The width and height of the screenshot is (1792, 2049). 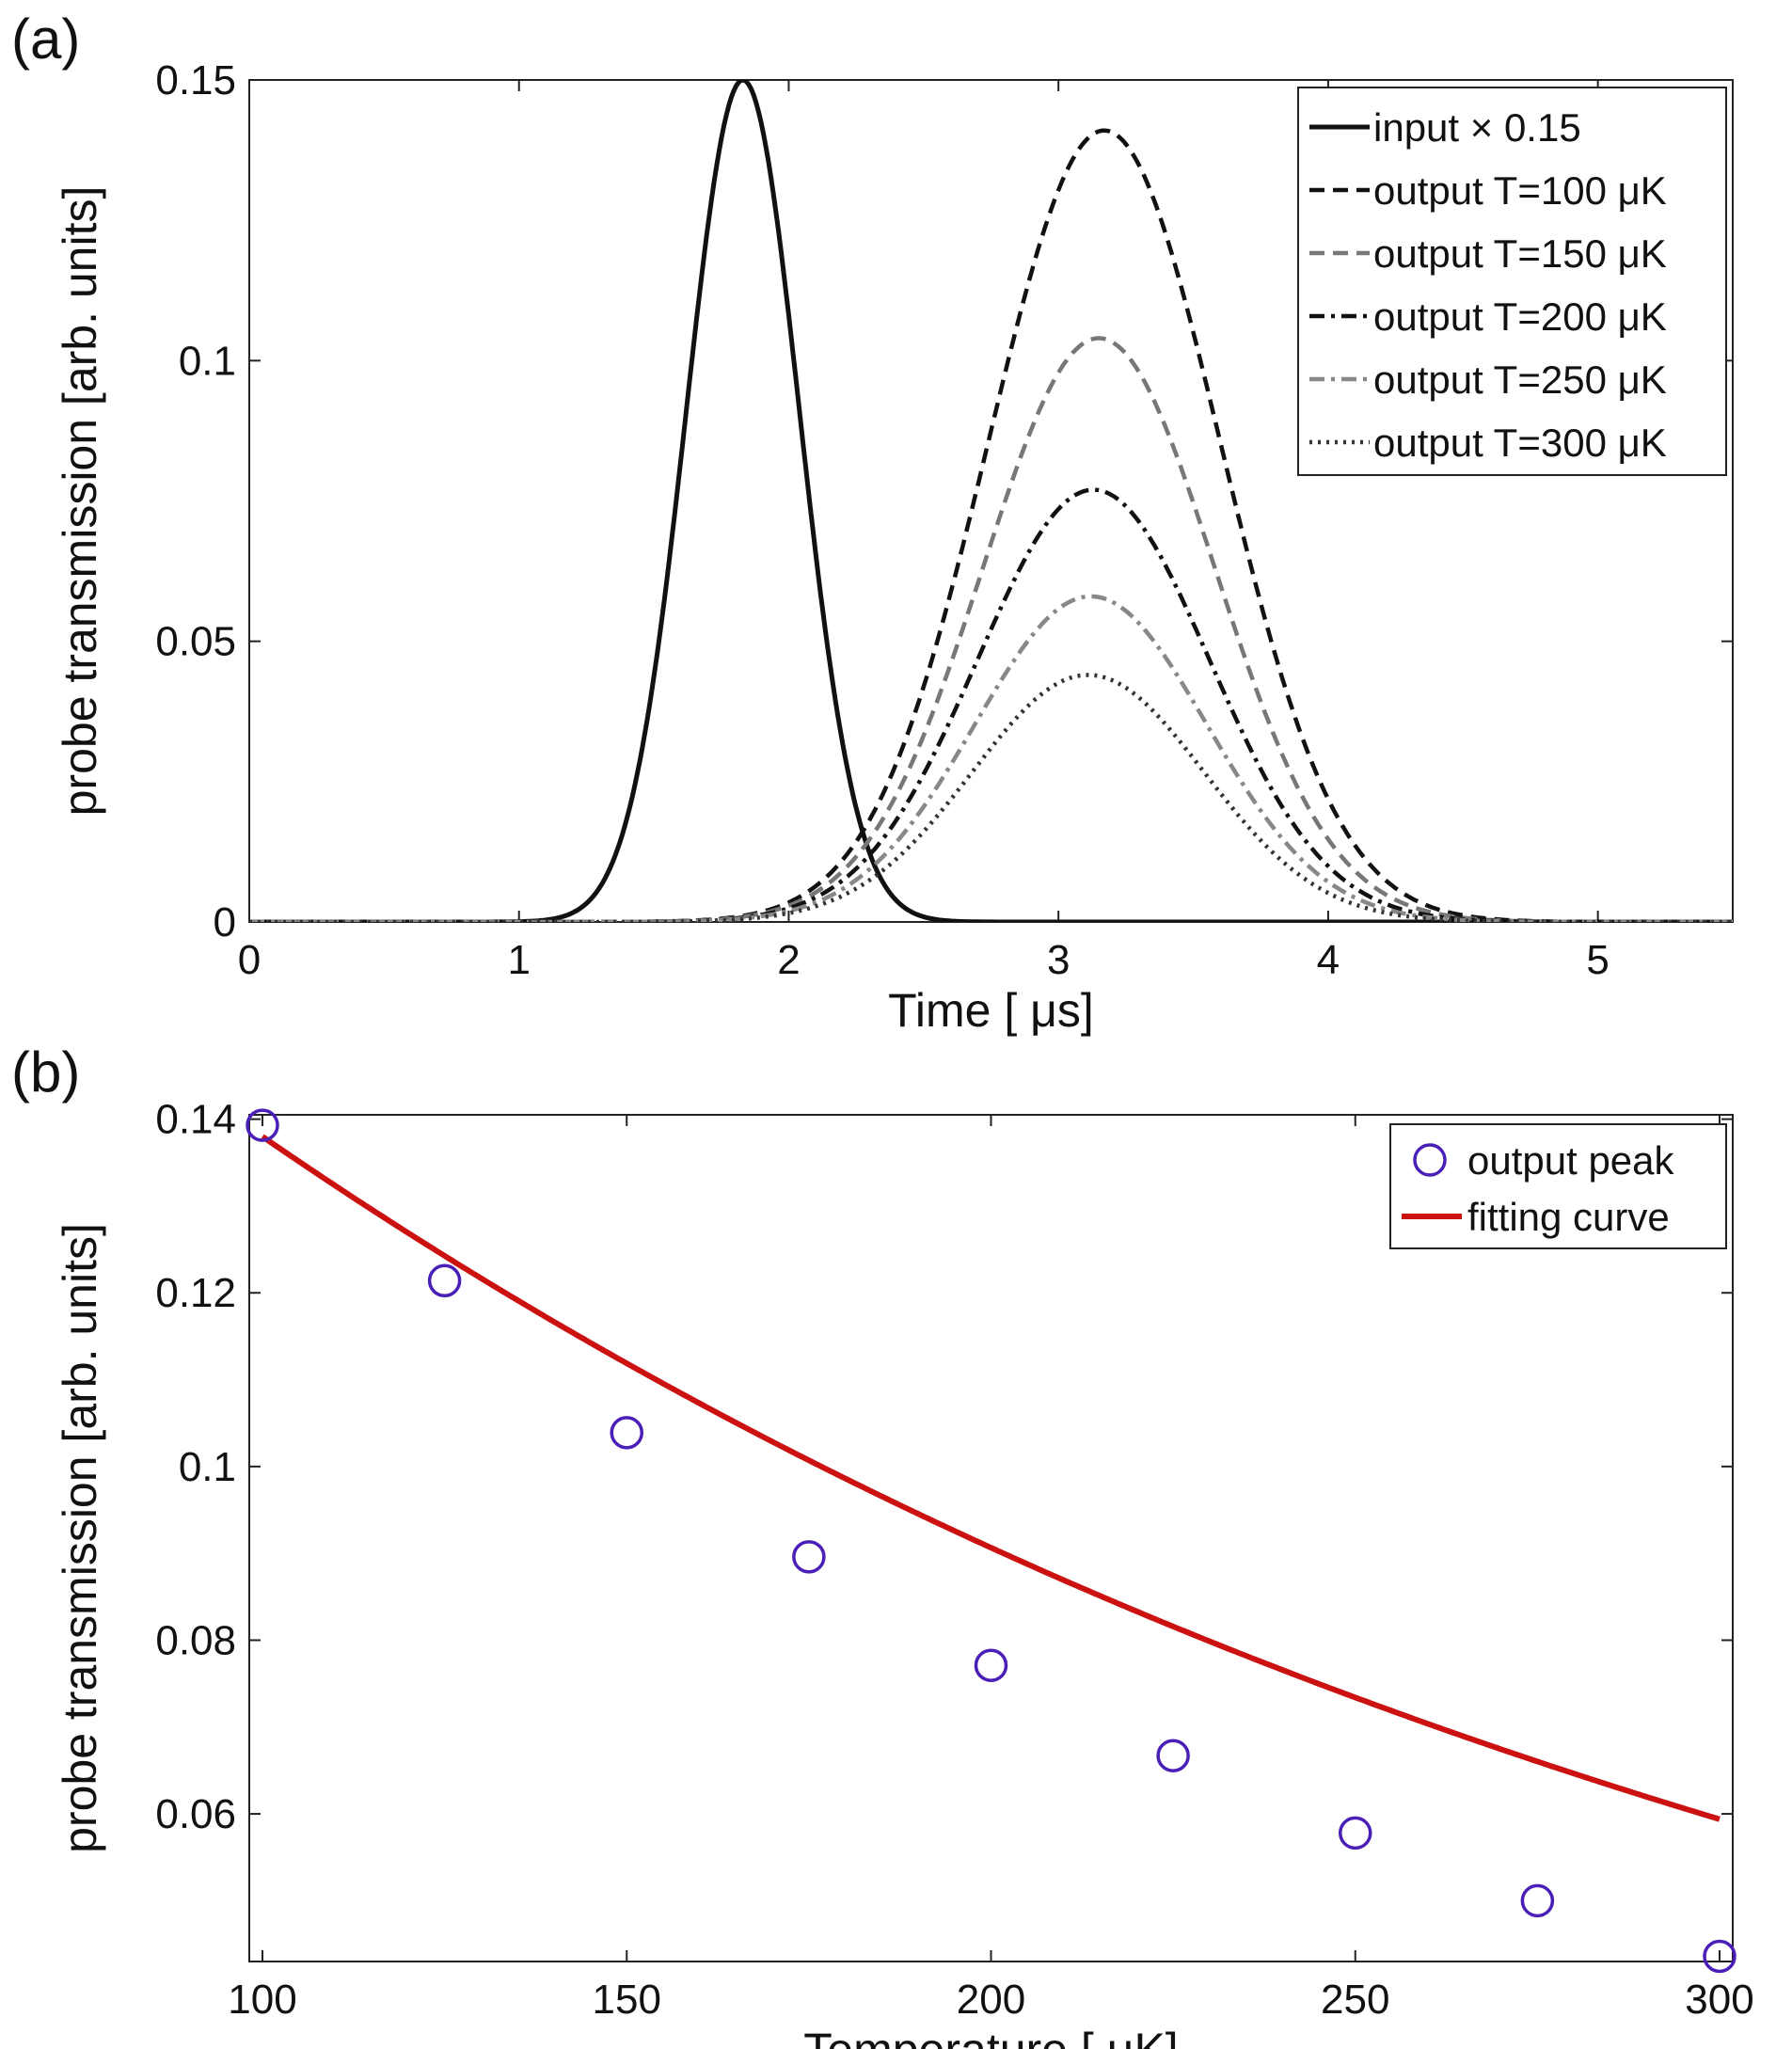 What do you see at coordinates (1569, 1217) in the screenshot?
I see `legend-label-fitting-curve: fitting curve` at bounding box center [1569, 1217].